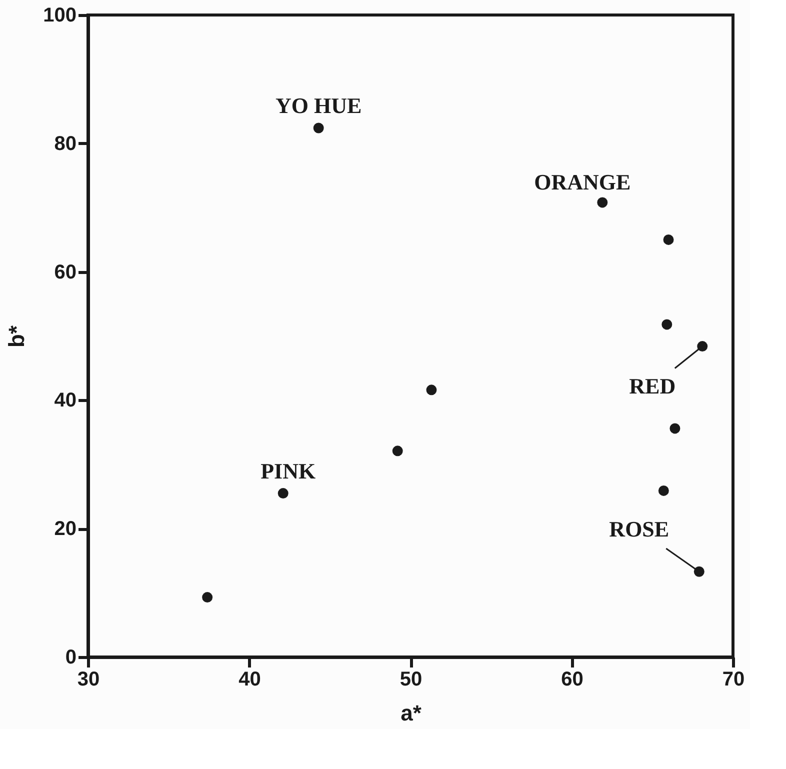 This screenshot has width=786, height=769. Describe the element at coordinates (318, 105) in the screenshot. I see `annotation: YO HUE` at that location.